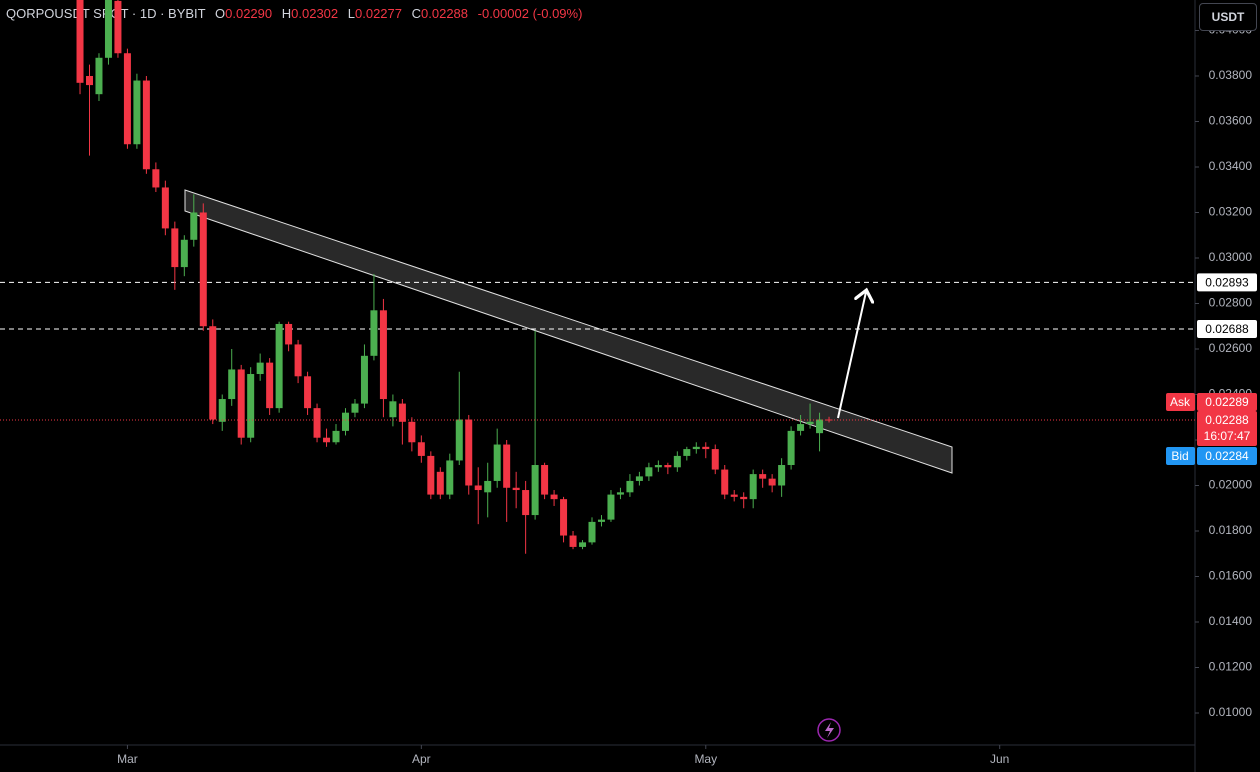 The image size is (1260, 772). I want to click on y-tick-label: 0.01200, so click(1231, 667).